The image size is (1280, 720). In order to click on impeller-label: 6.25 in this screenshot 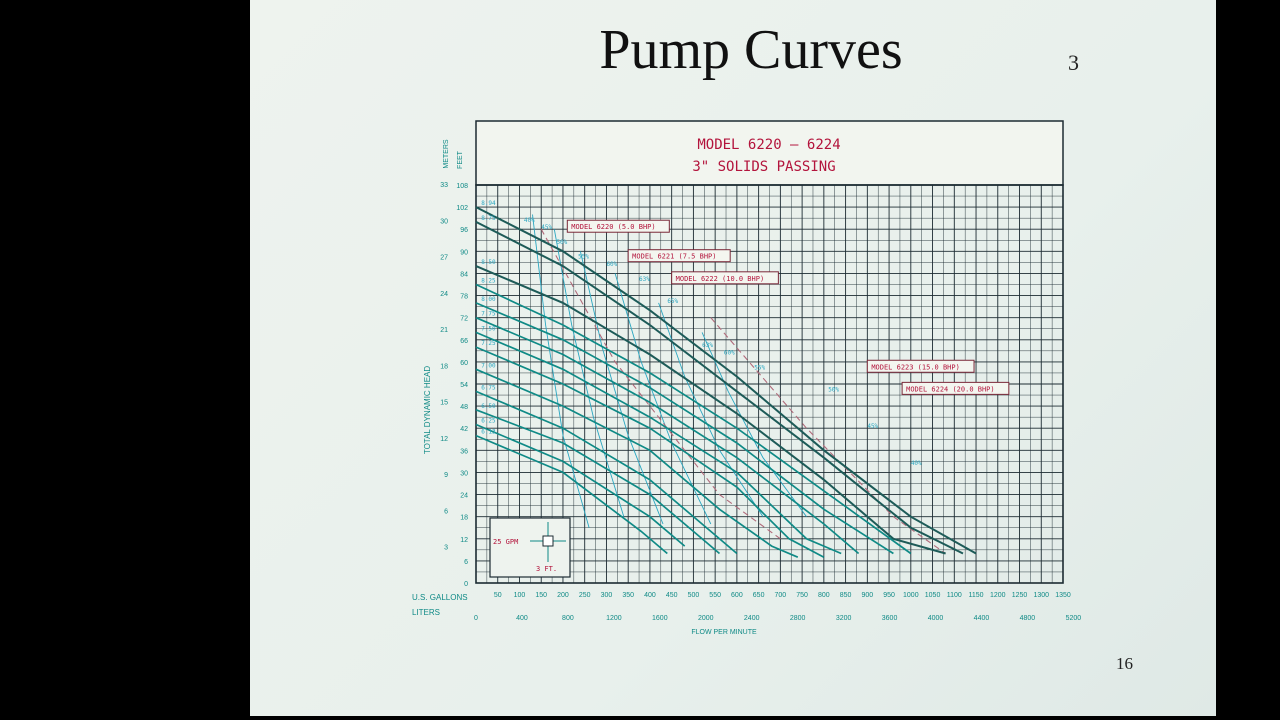, I will do `click(488, 421)`.